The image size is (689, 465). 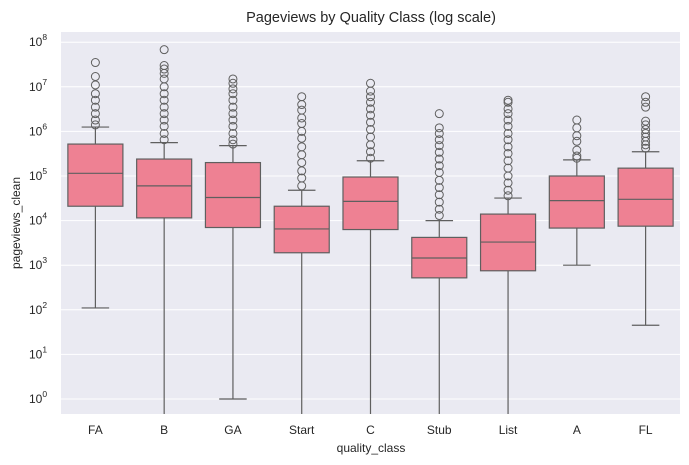 I want to click on y-tick-label: 10⁶, so click(x=38, y=129).